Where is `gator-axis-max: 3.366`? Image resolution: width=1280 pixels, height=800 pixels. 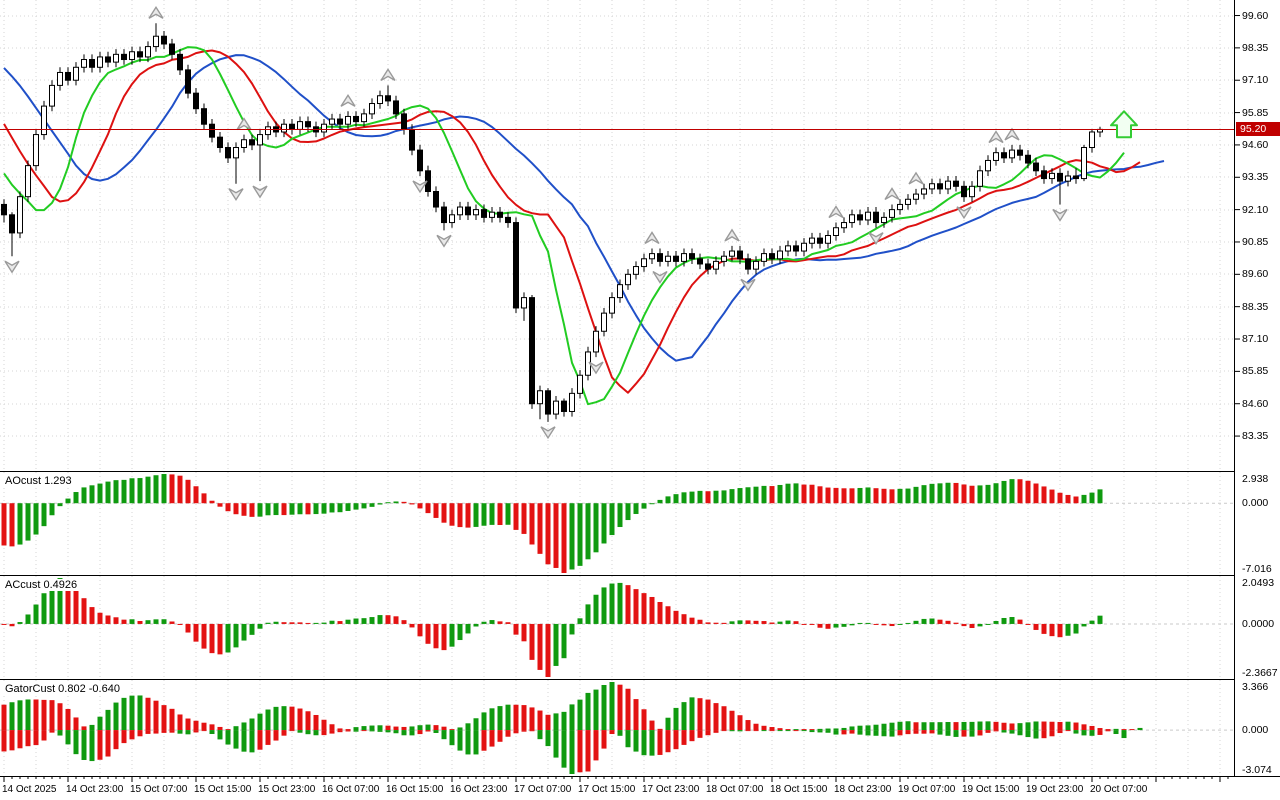
gator-axis-max: 3.366 is located at coordinates (1255, 687).